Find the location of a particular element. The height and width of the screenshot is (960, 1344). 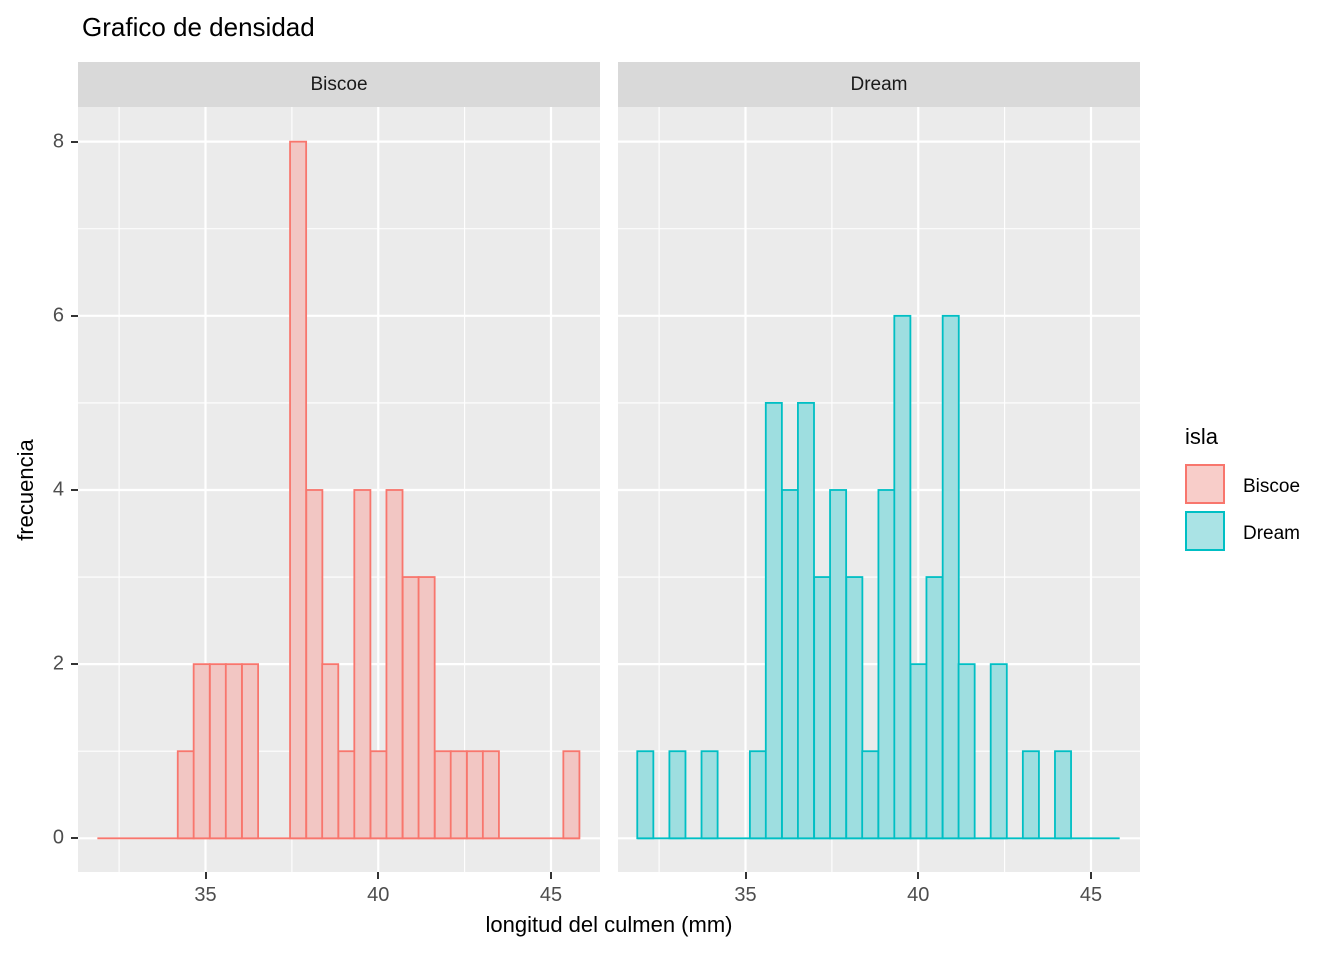

legend-label: Biscoe is located at coordinates (1272, 486).